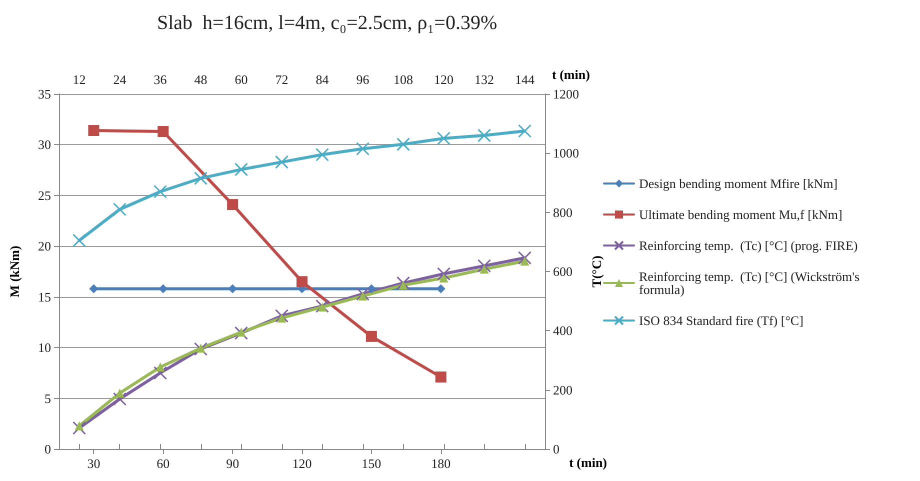 This screenshot has height=481, width=920. Describe the element at coordinates (588, 462) in the screenshot. I see `x2-axis-title: t (min)` at that location.